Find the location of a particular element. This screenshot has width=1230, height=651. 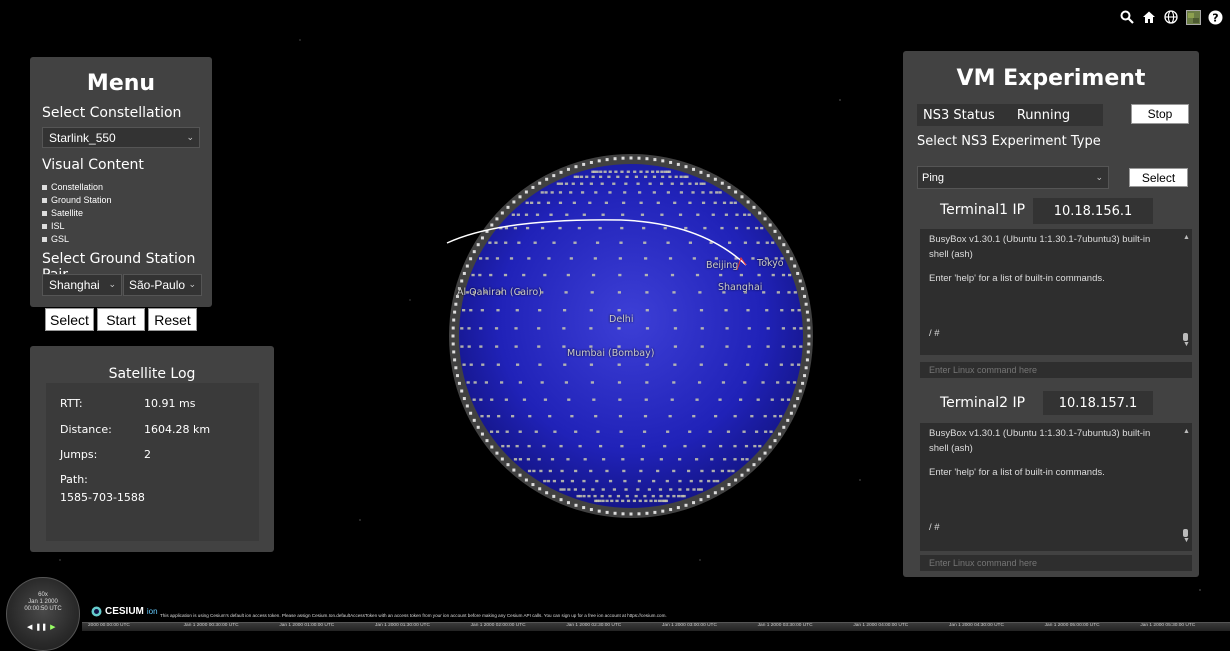

visual-item-isl: ISL is located at coordinates (53, 226).